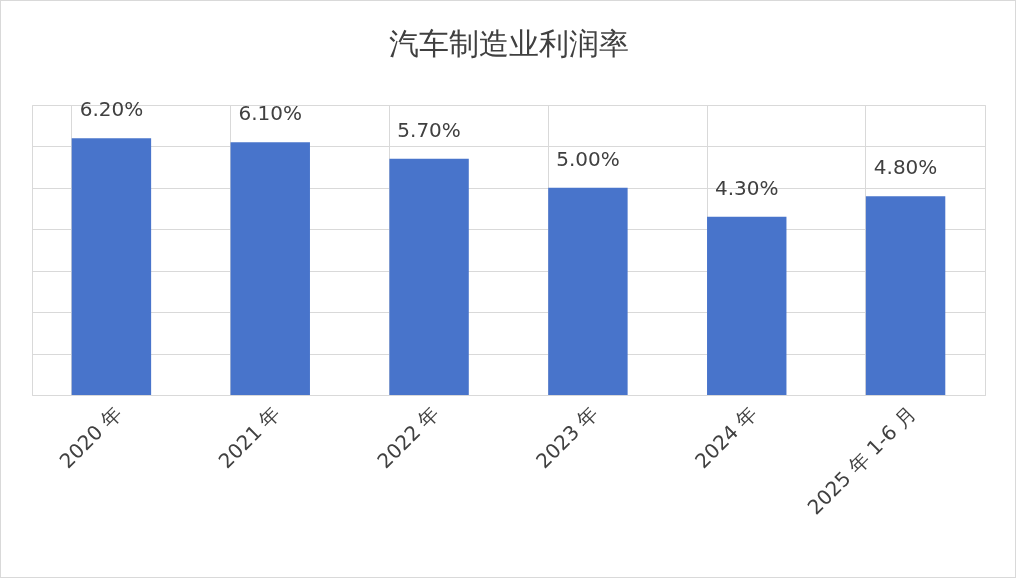 This screenshot has height=578, width=1016. What do you see at coordinates (588, 158) in the screenshot?
I see `data-label: 5.00%` at bounding box center [588, 158].